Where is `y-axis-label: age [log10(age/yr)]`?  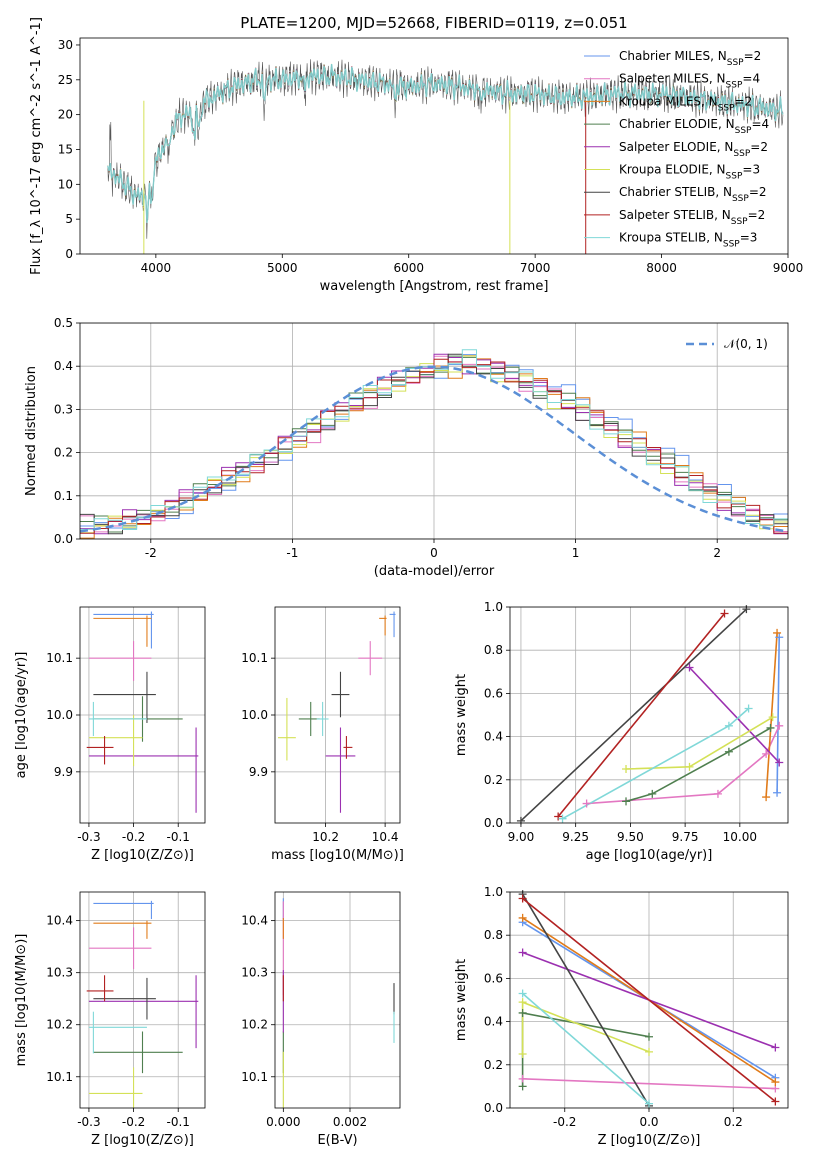
y-axis-label: age [log10(age/yr)] is located at coordinates (21, 715).